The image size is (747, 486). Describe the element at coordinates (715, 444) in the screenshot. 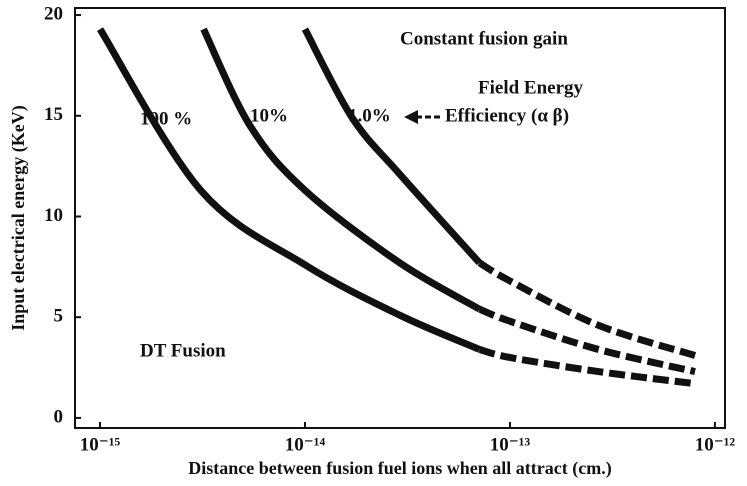

I see `x-tick-label: 10⁻¹²` at that location.